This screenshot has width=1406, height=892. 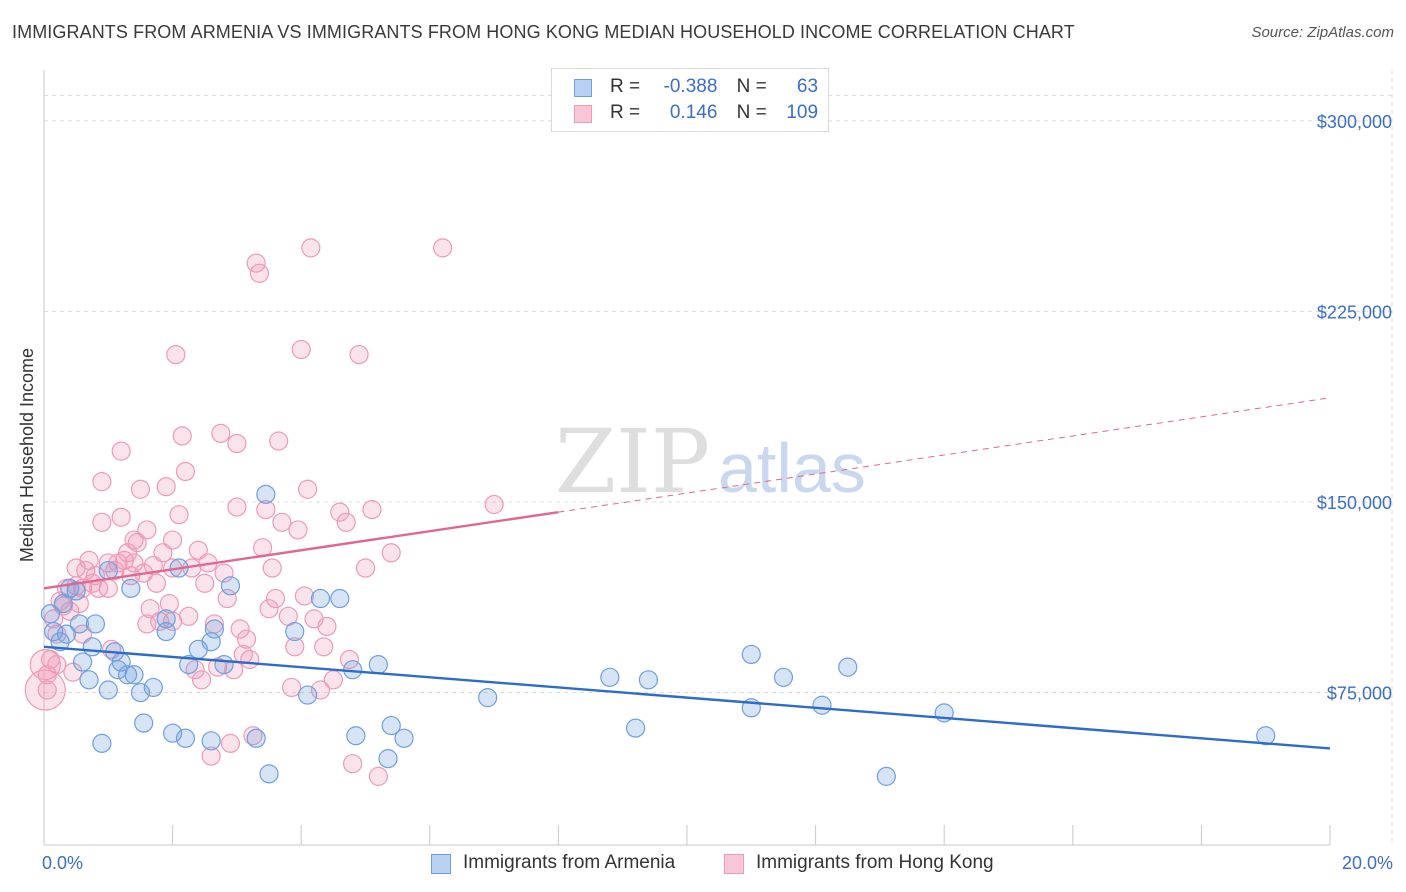 I want to click on y-tick-label: $225,000, so click(x=1354, y=312).